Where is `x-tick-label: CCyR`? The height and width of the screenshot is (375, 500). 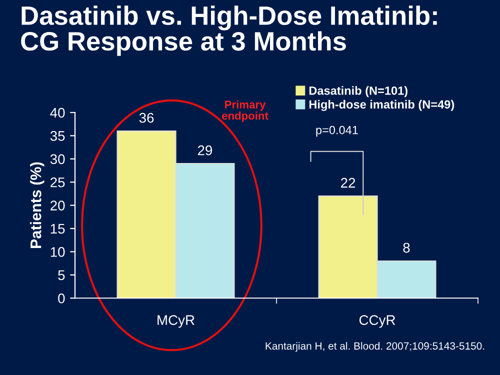
x-tick-label: CCyR is located at coordinates (377, 321).